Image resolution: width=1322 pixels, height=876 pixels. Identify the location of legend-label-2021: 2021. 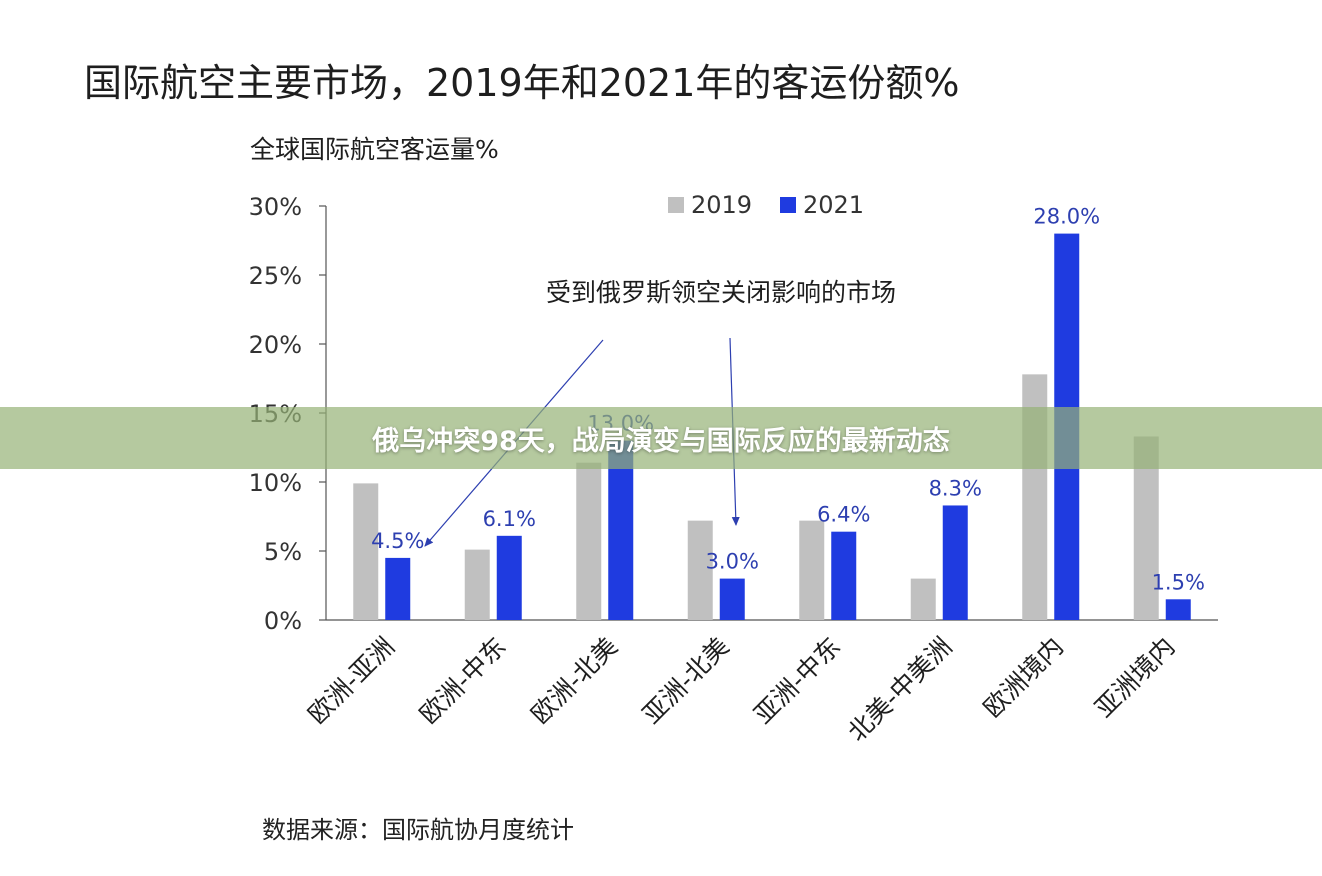
(833, 205).